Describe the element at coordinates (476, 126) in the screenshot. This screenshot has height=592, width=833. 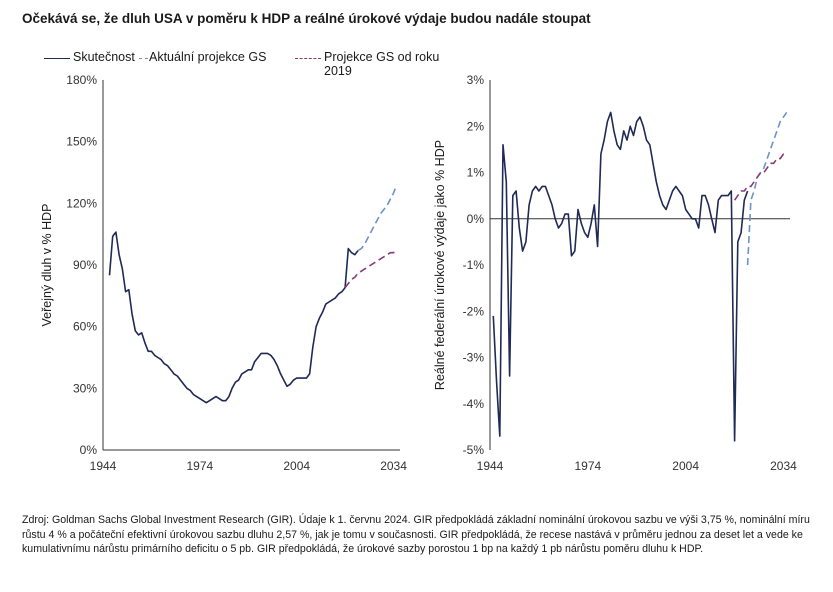
I see `y-tick-label: 2%` at that location.